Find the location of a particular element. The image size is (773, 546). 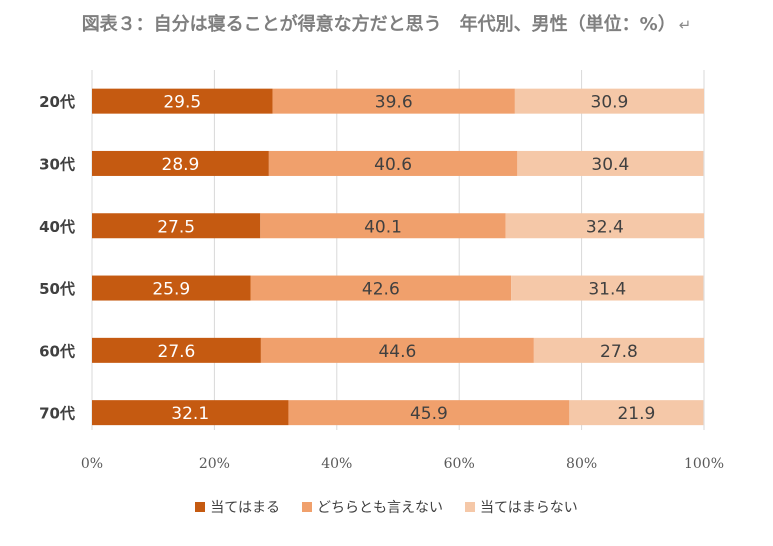

legend-item: 当てはまらない is located at coordinates (521, 507).